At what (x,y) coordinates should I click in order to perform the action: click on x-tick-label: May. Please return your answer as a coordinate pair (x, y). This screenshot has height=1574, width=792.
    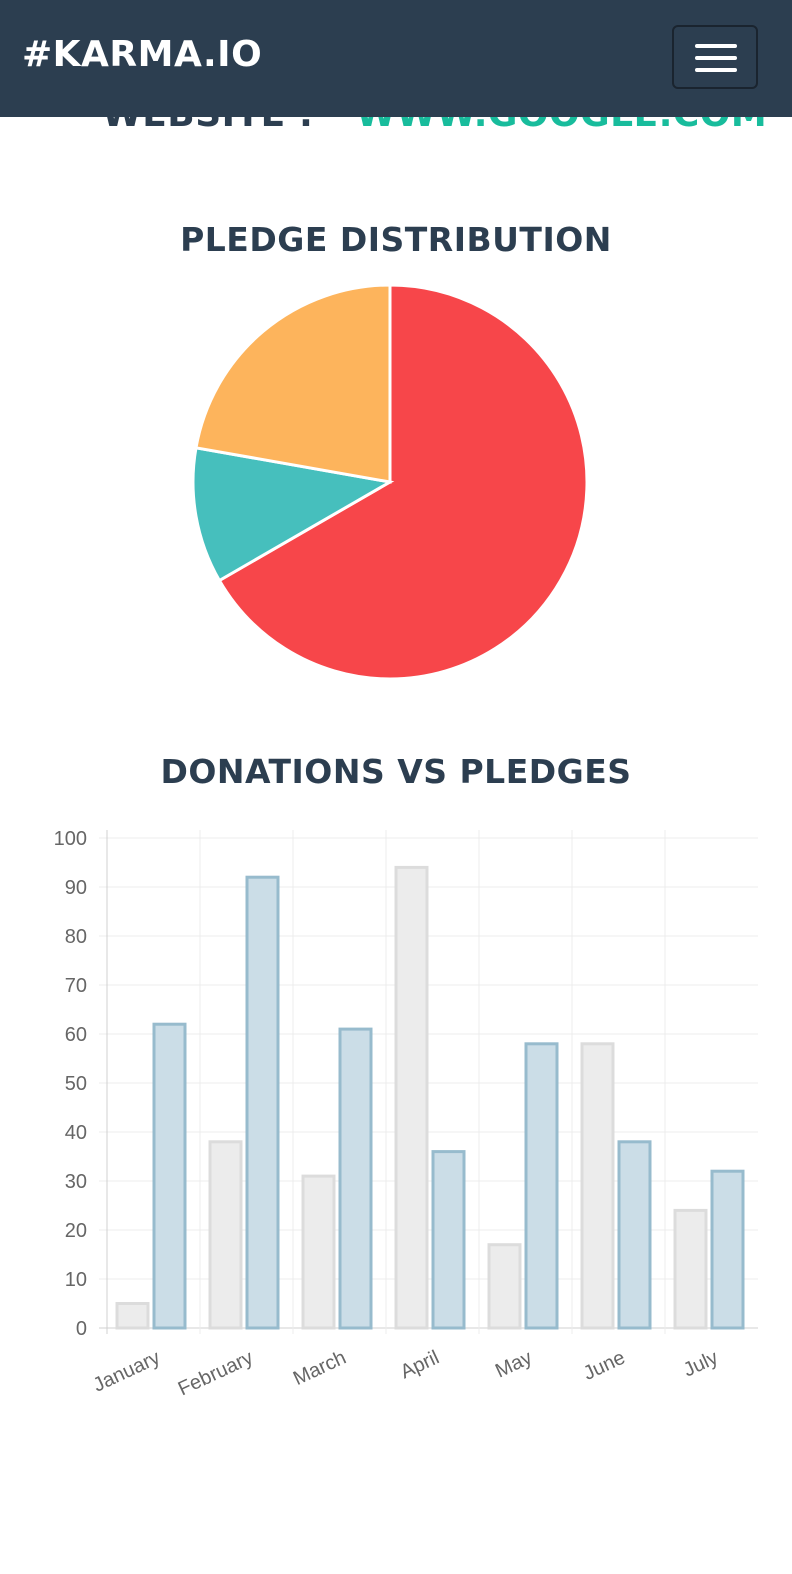
    Looking at the image, I should click on (514, 1365).